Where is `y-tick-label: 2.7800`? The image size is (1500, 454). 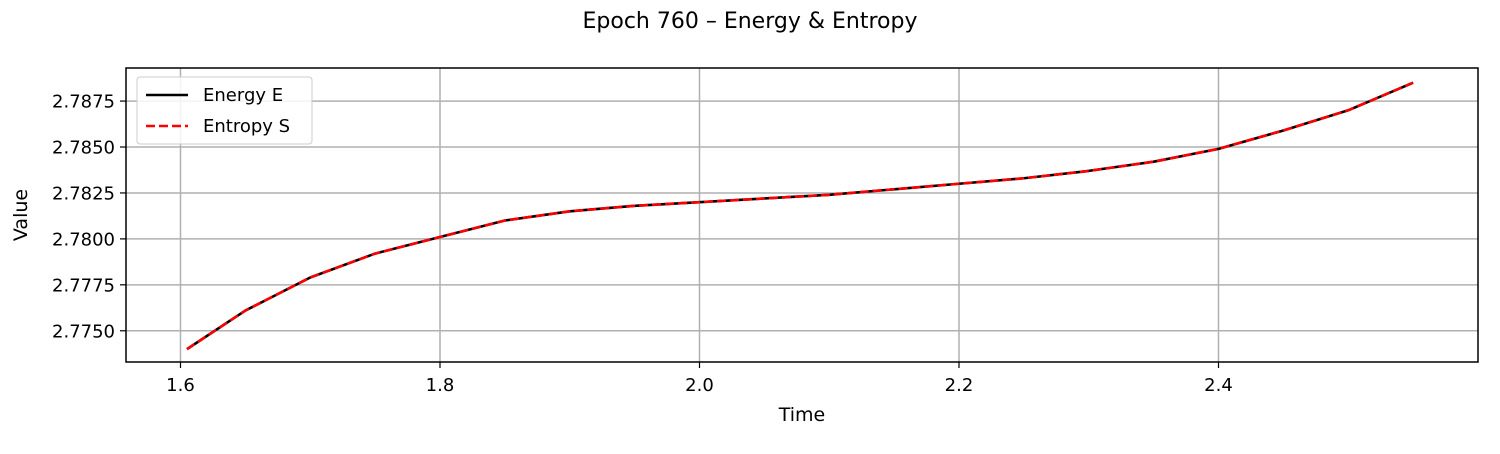
y-tick-label: 2.7800 is located at coordinates (83, 239).